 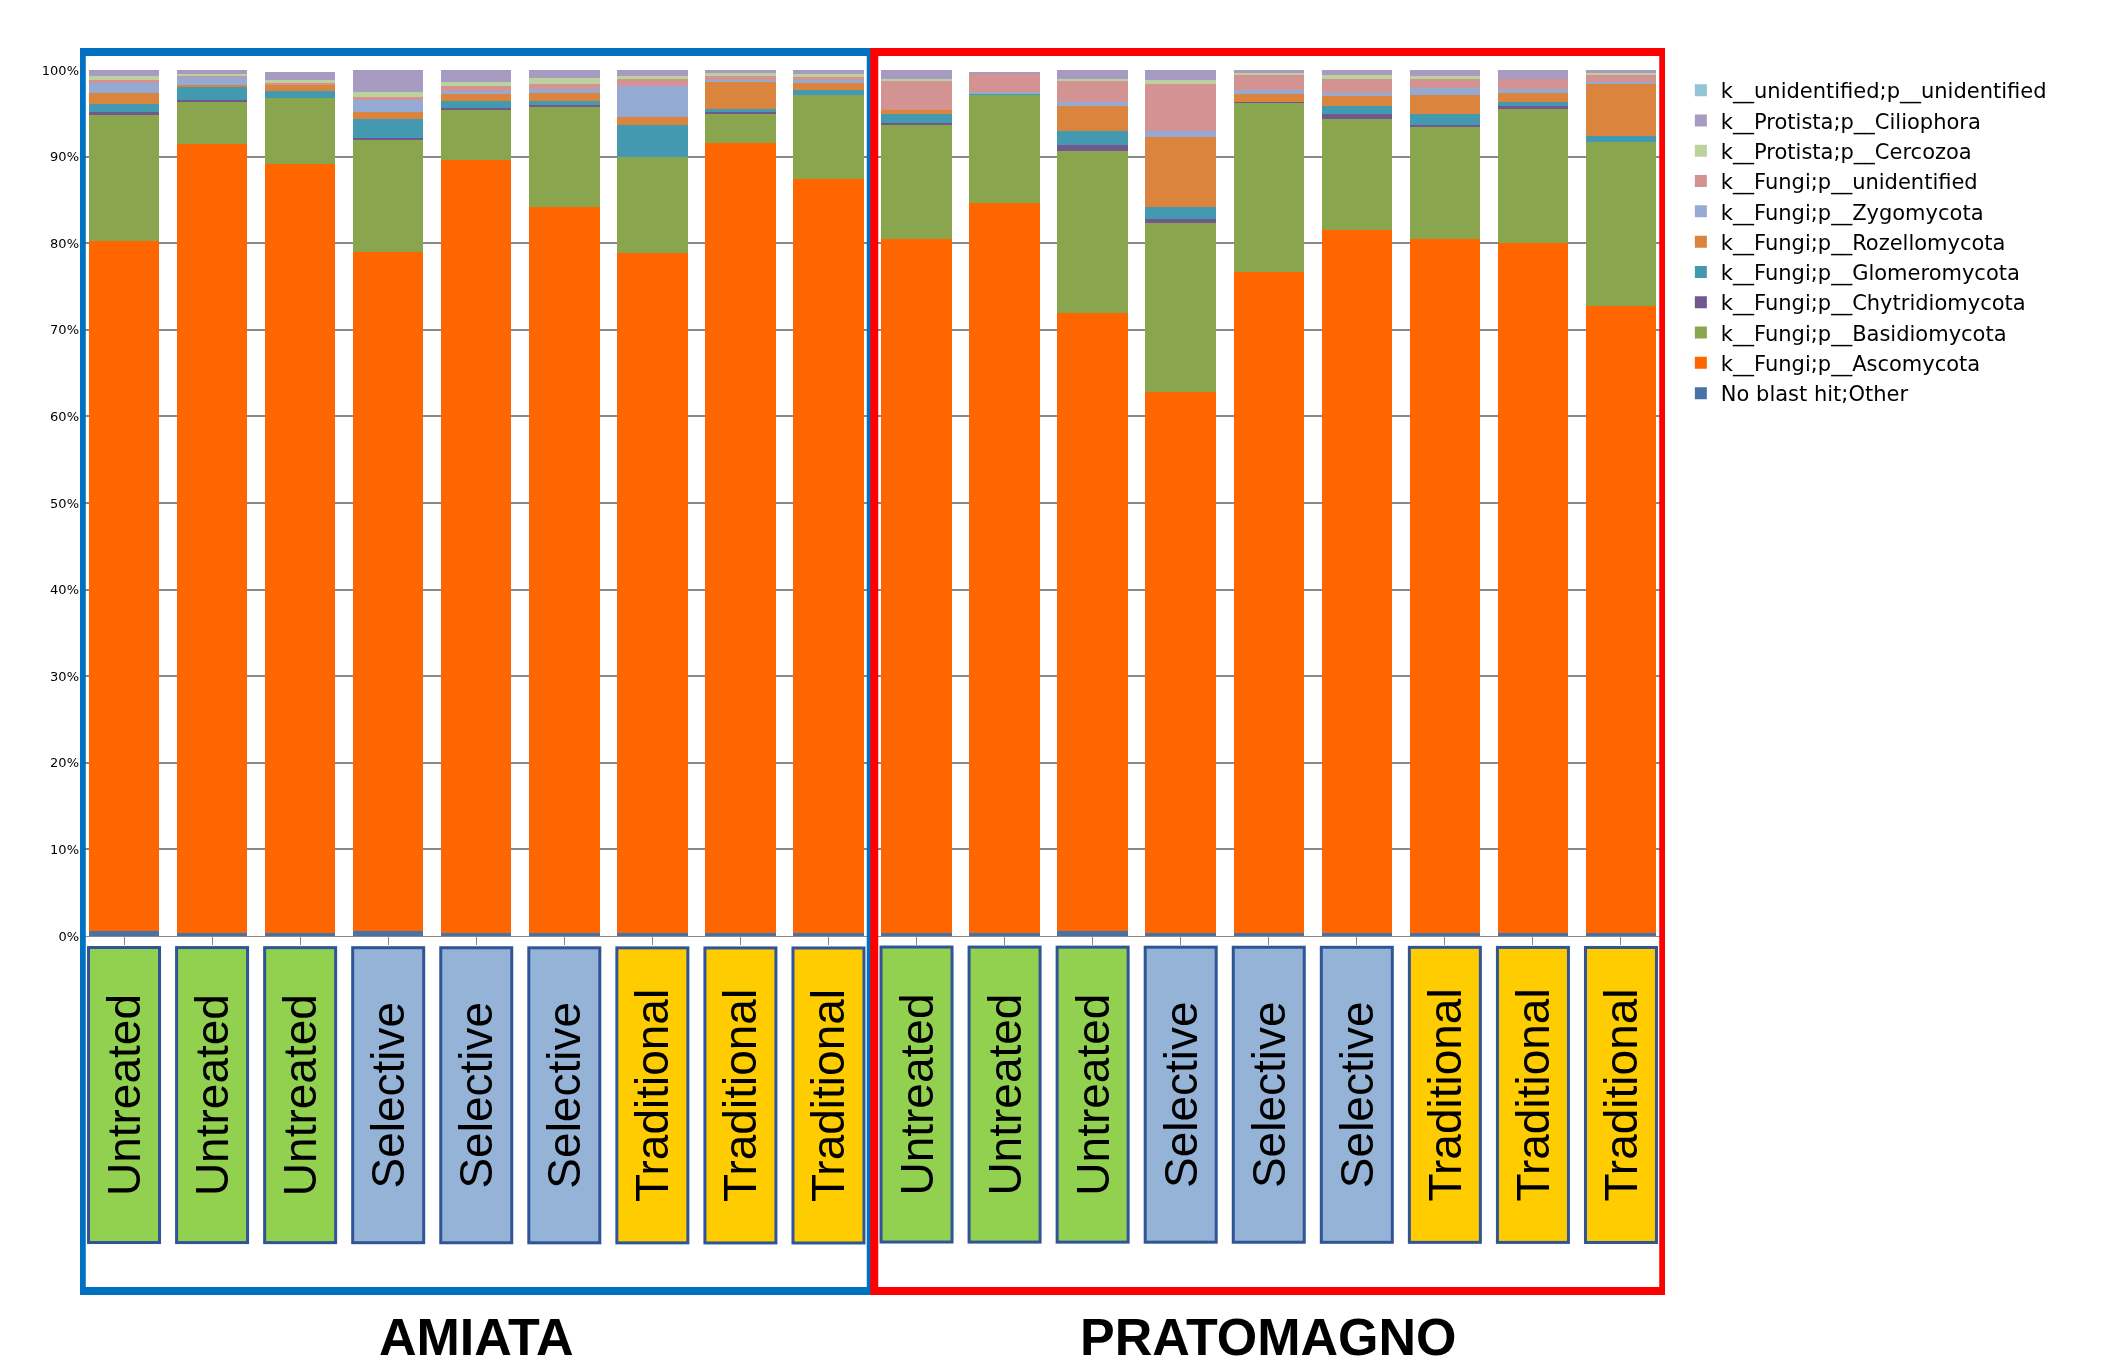 What do you see at coordinates (476, 1332) in the screenshot?
I see `text: AMIATA` at bounding box center [476, 1332].